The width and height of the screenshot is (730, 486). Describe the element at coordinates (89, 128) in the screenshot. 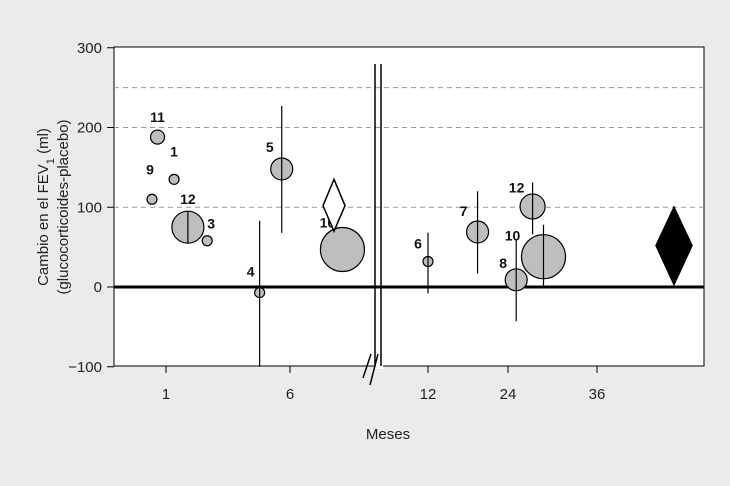

I see `y-tick-label: 200` at that location.